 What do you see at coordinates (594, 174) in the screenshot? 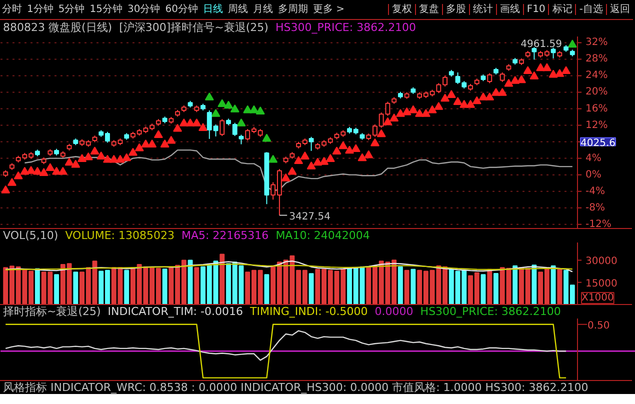
I see `y-tick-label: 0%` at bounding box center [594, 174].